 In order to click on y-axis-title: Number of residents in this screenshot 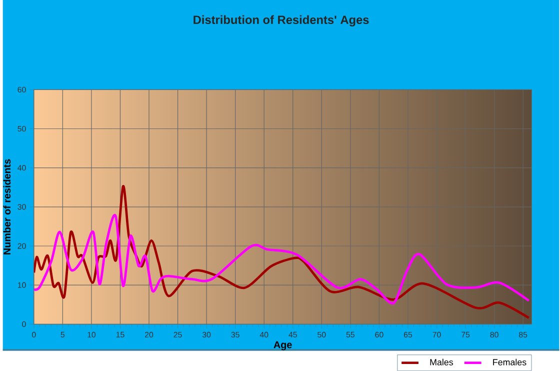, I will do `click(7, 206)`.